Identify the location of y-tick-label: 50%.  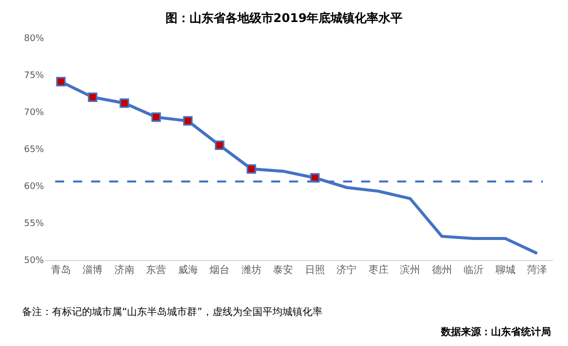
(34, 261).